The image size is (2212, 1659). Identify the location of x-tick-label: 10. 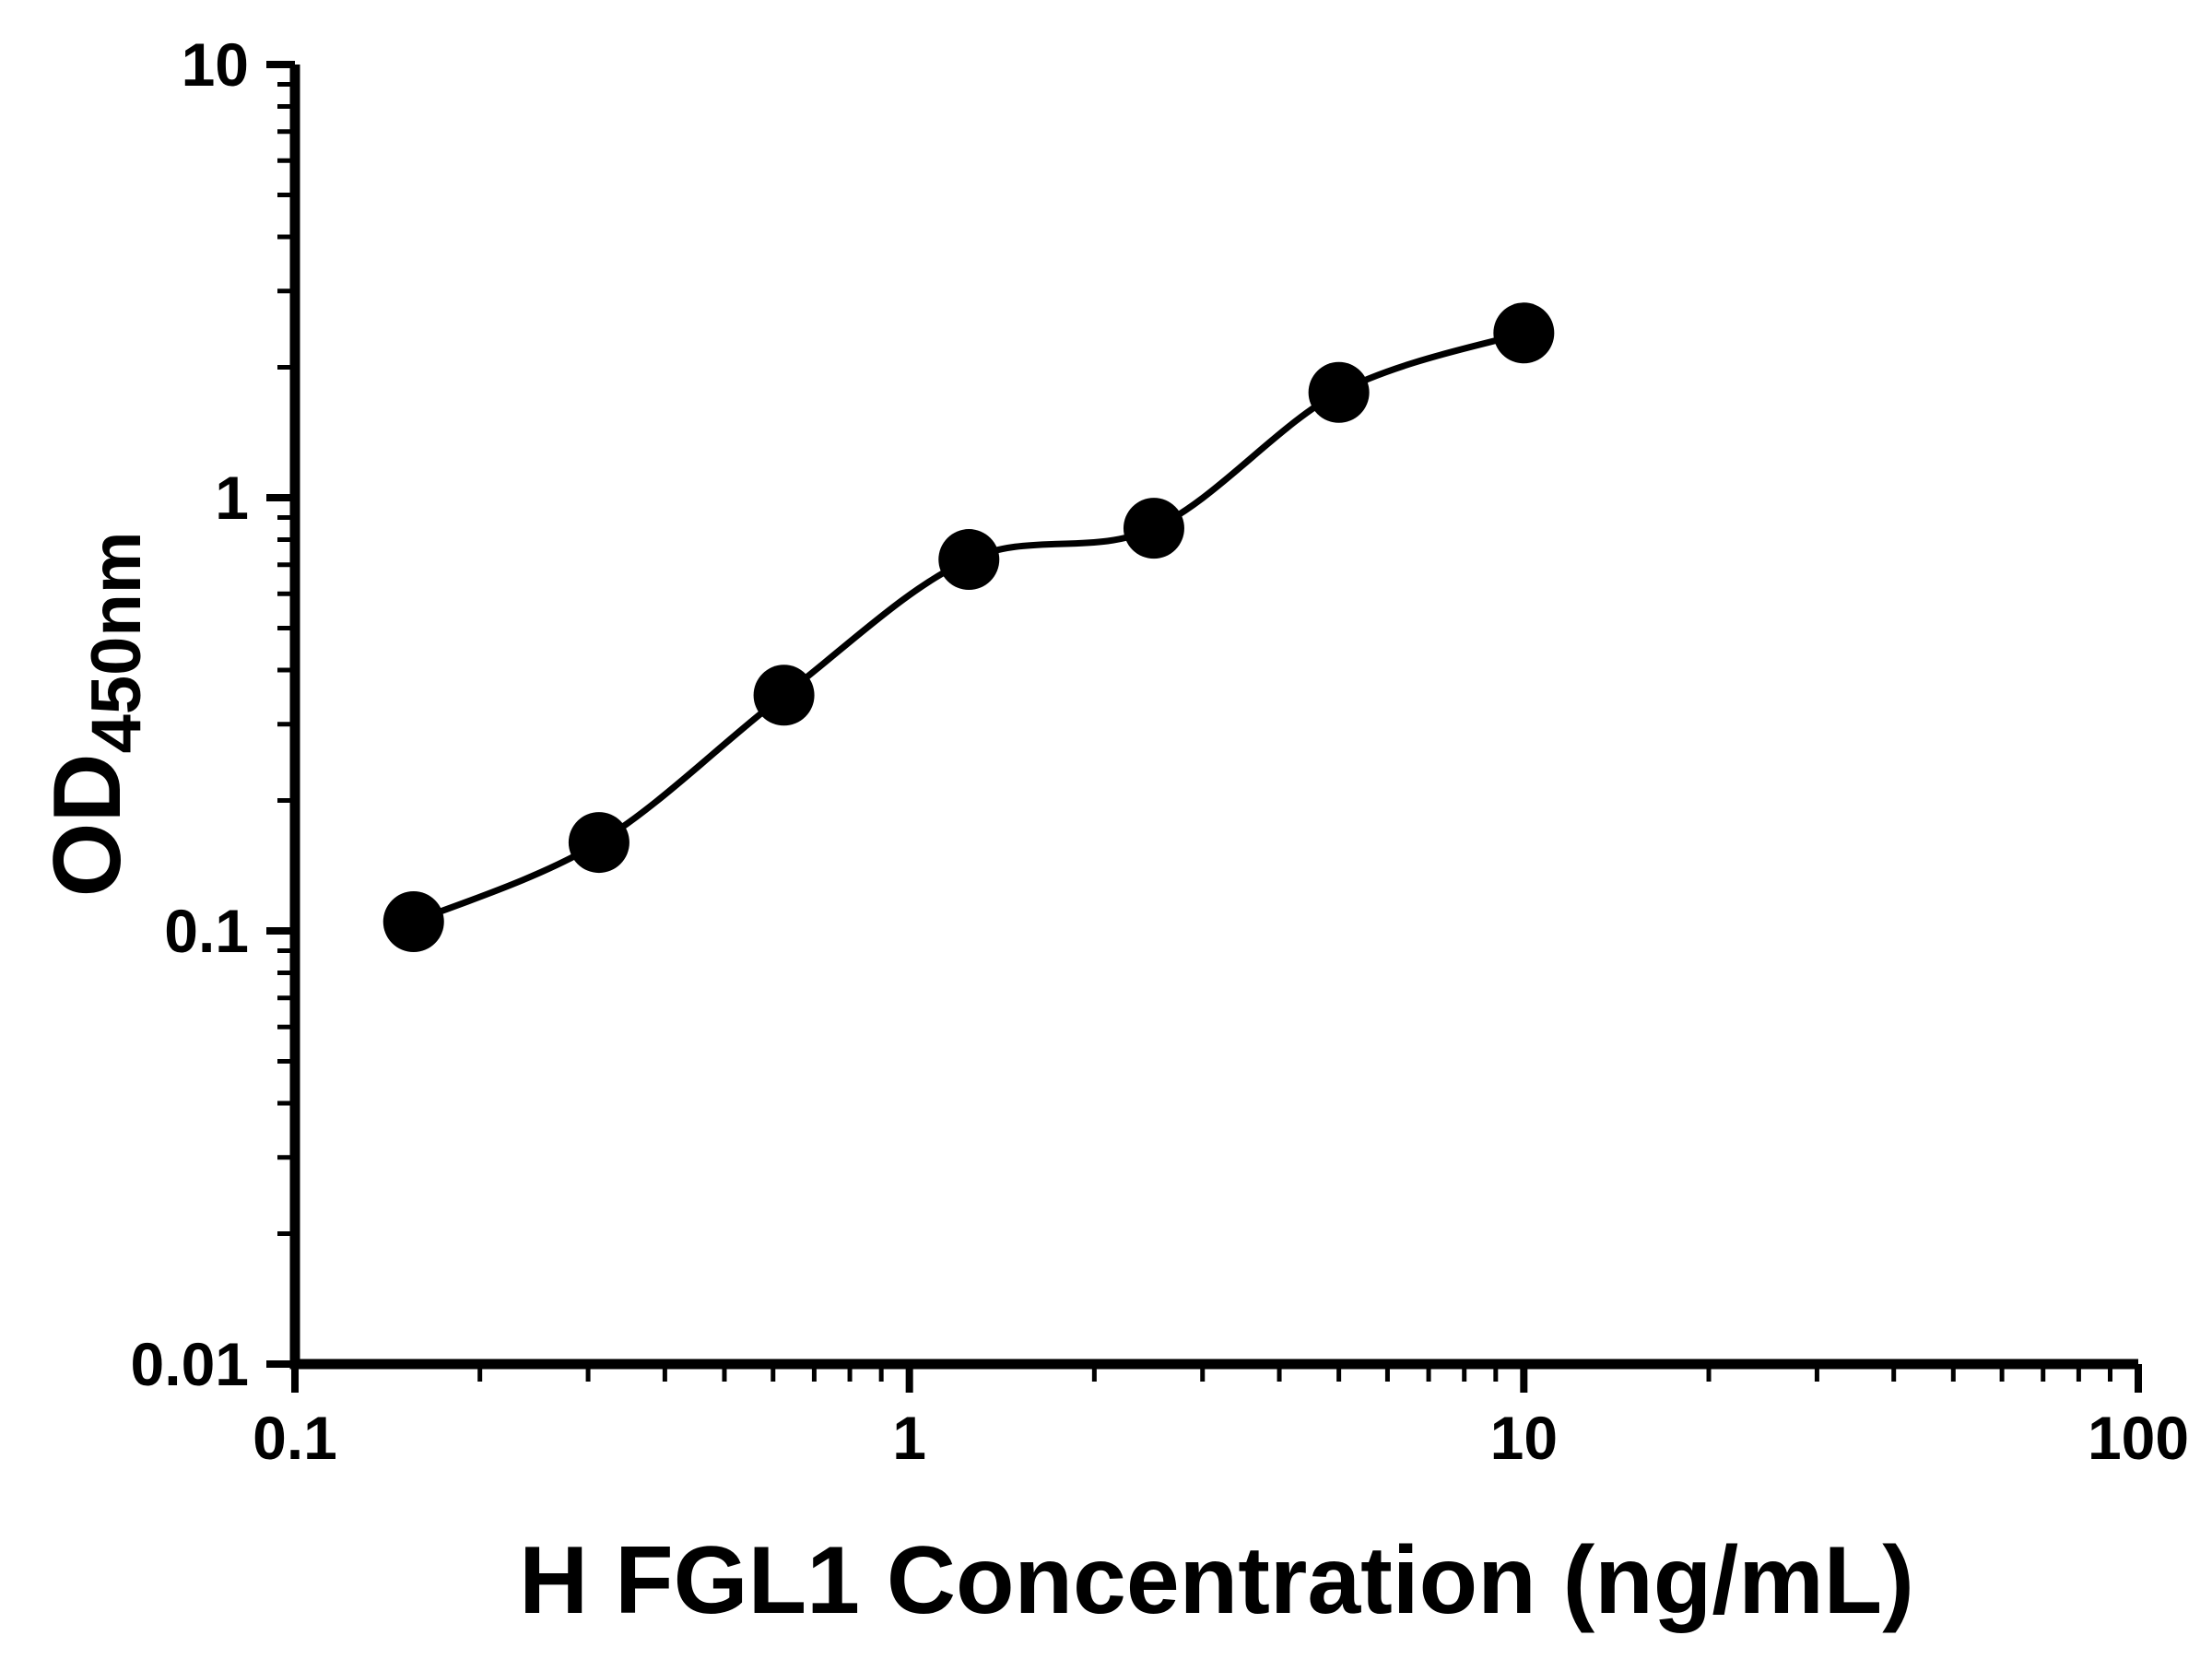
(1524, 1438).